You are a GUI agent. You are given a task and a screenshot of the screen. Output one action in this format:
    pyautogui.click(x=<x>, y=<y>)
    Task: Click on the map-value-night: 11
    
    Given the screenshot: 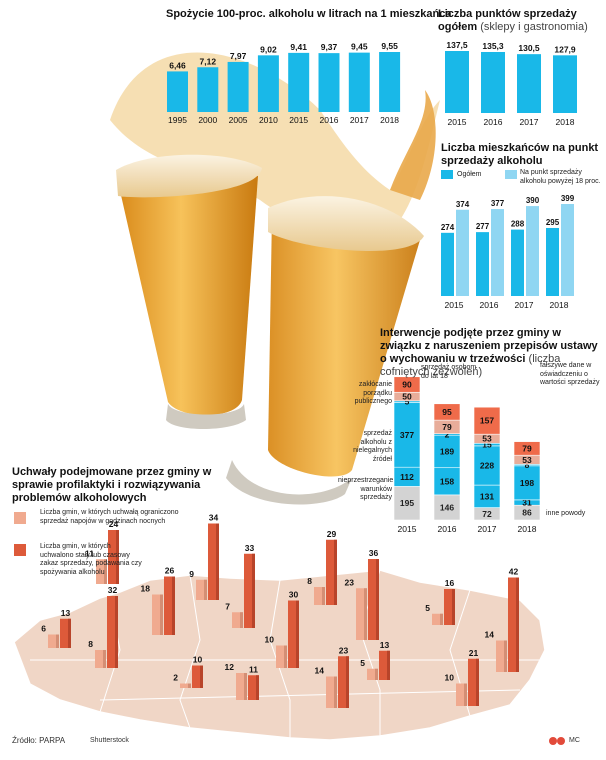 What is the action you would take?
    pyautogui.click(x=89, y=553)
    